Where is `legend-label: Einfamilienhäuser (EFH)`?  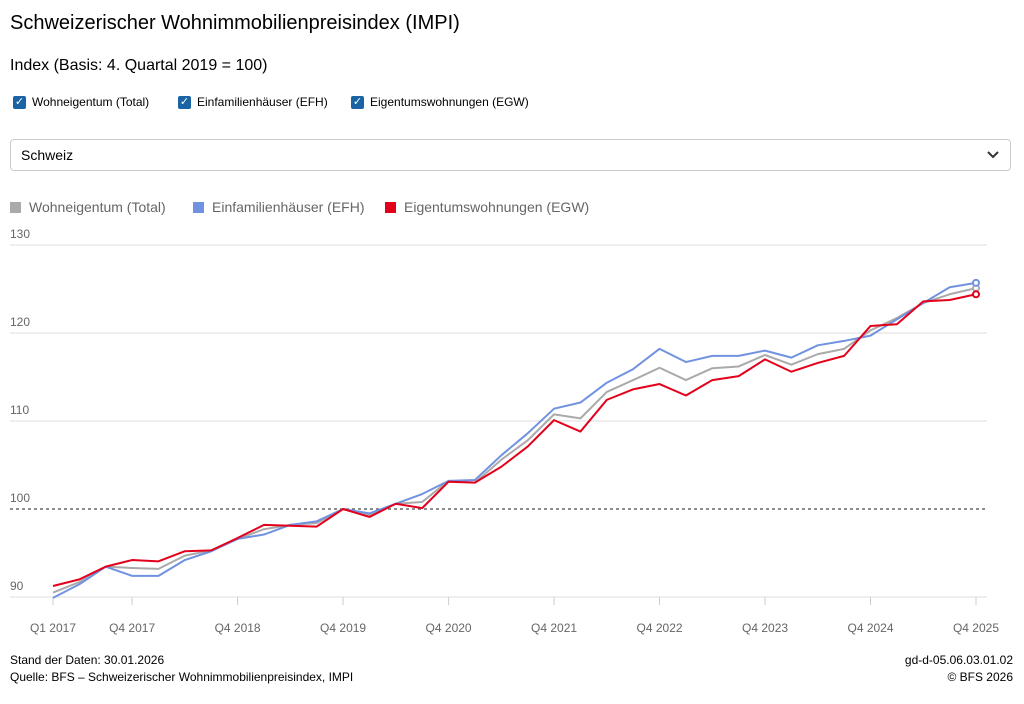 legend-label: Einfamilienhäuser (EFH) is located at coordinates (288, 207).